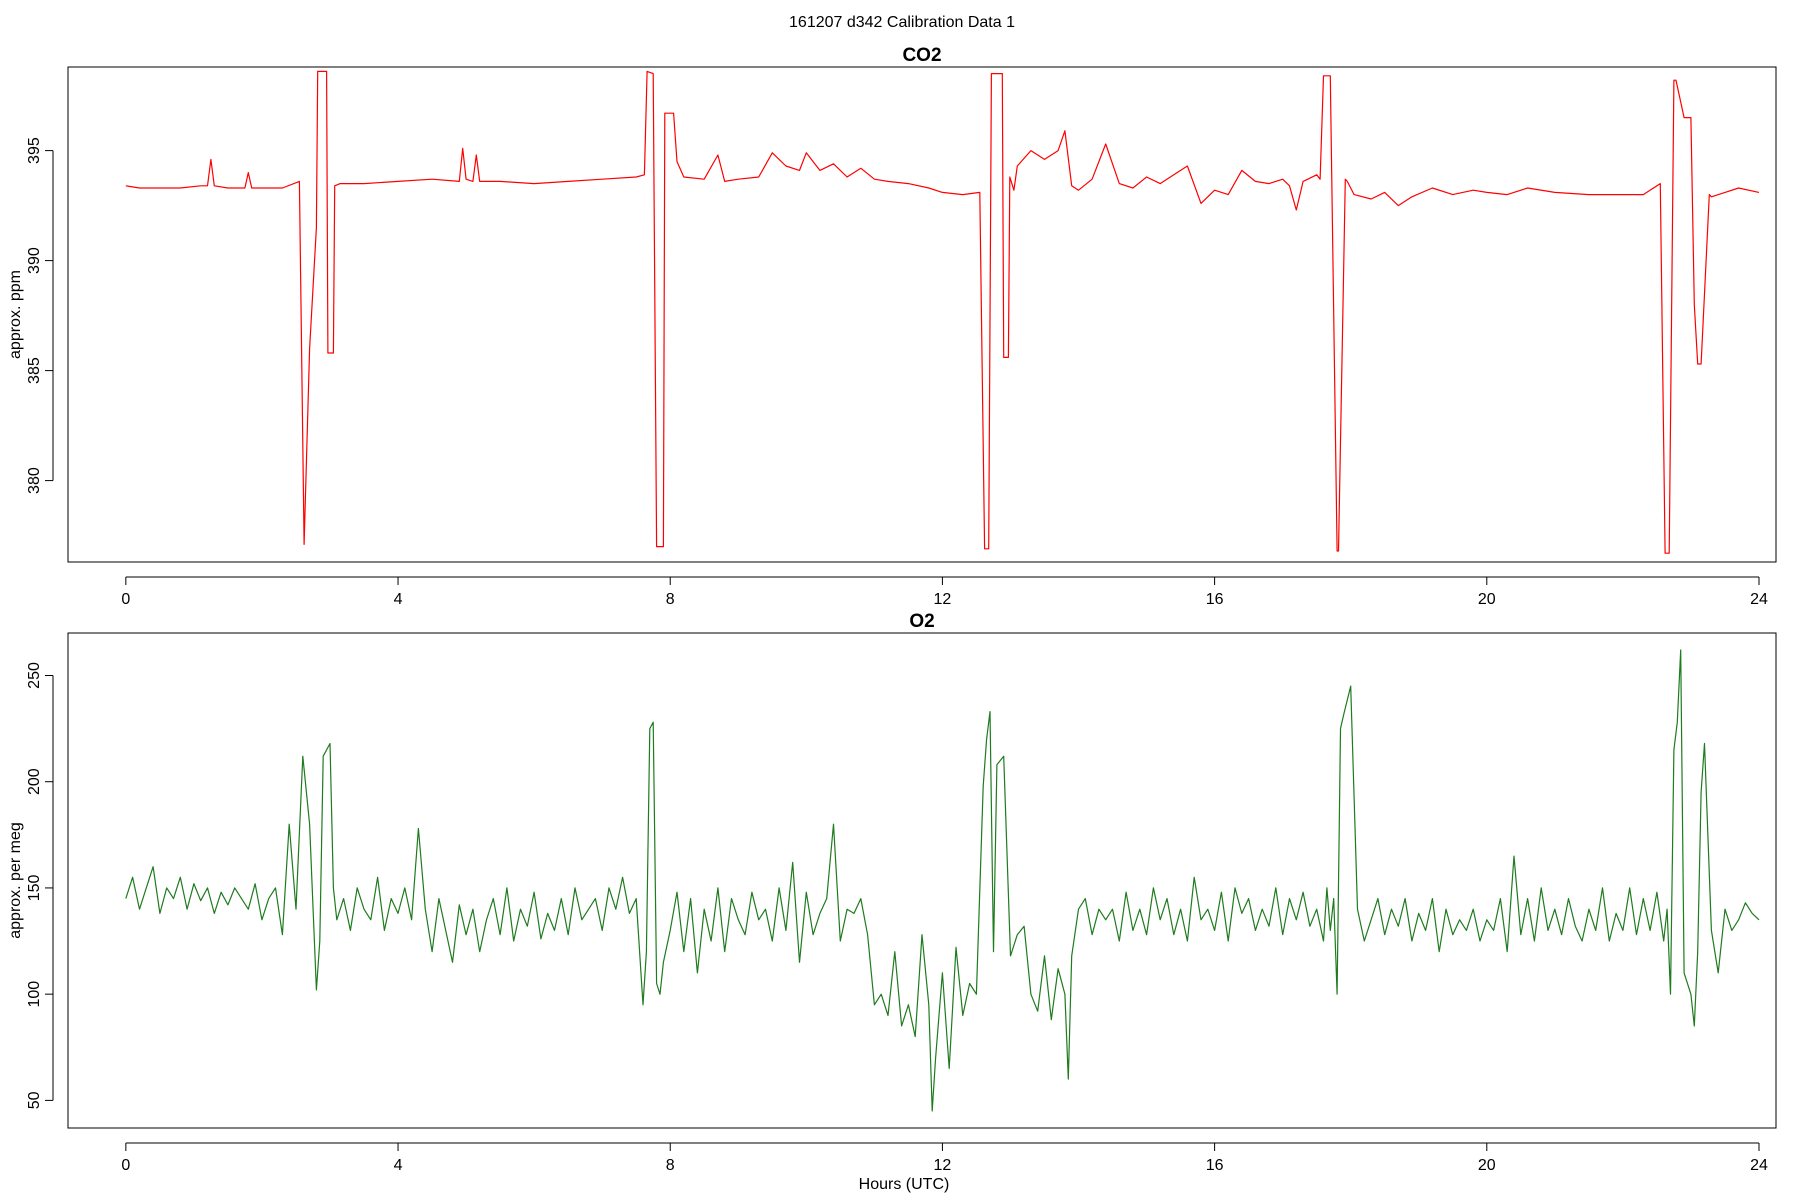  What do you see at coordinates (904, 1184) in the screenshot?
I see `x-axis-label: Hours (UTC)` at bounding box center [904, 1184].